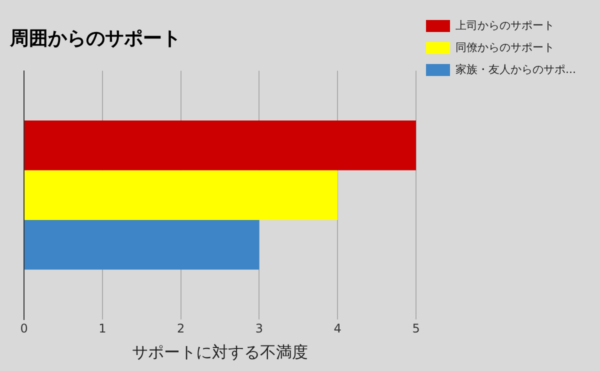 The image size is (600, 371). I want to click on x-axis-title: サポートに対する不満度, so click(220, 352).